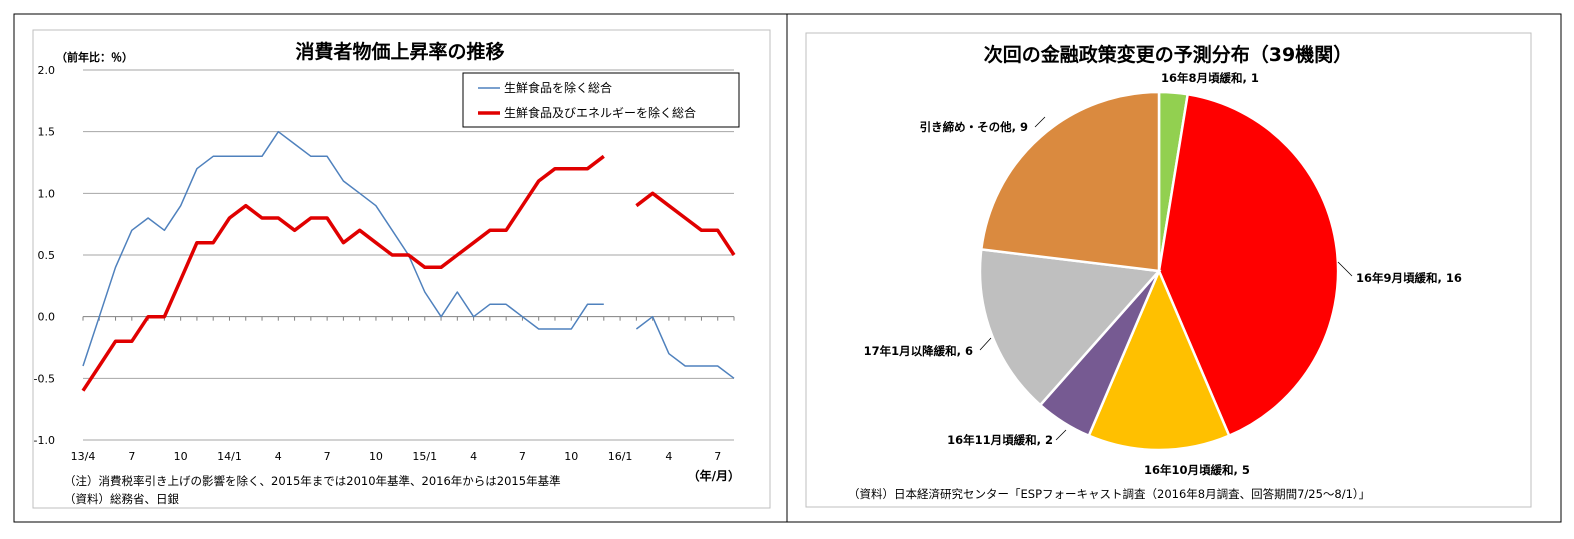  Describe the element at coordinates (1168, 54) in the screenshot. I see `pie-chart-title: 次回の金融政策変更の予測分布（39機関）` at that location.